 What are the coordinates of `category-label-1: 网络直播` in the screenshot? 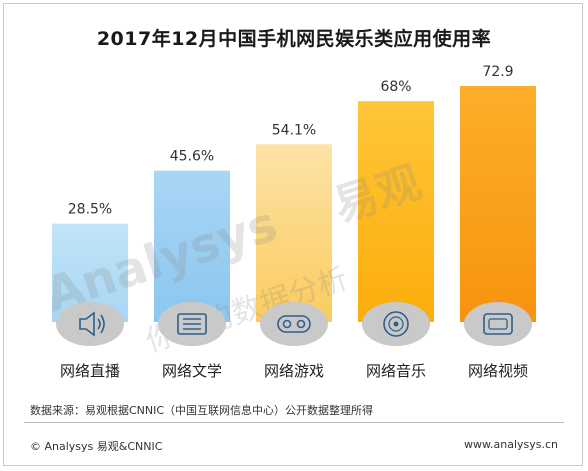 It's located at (90, 371).